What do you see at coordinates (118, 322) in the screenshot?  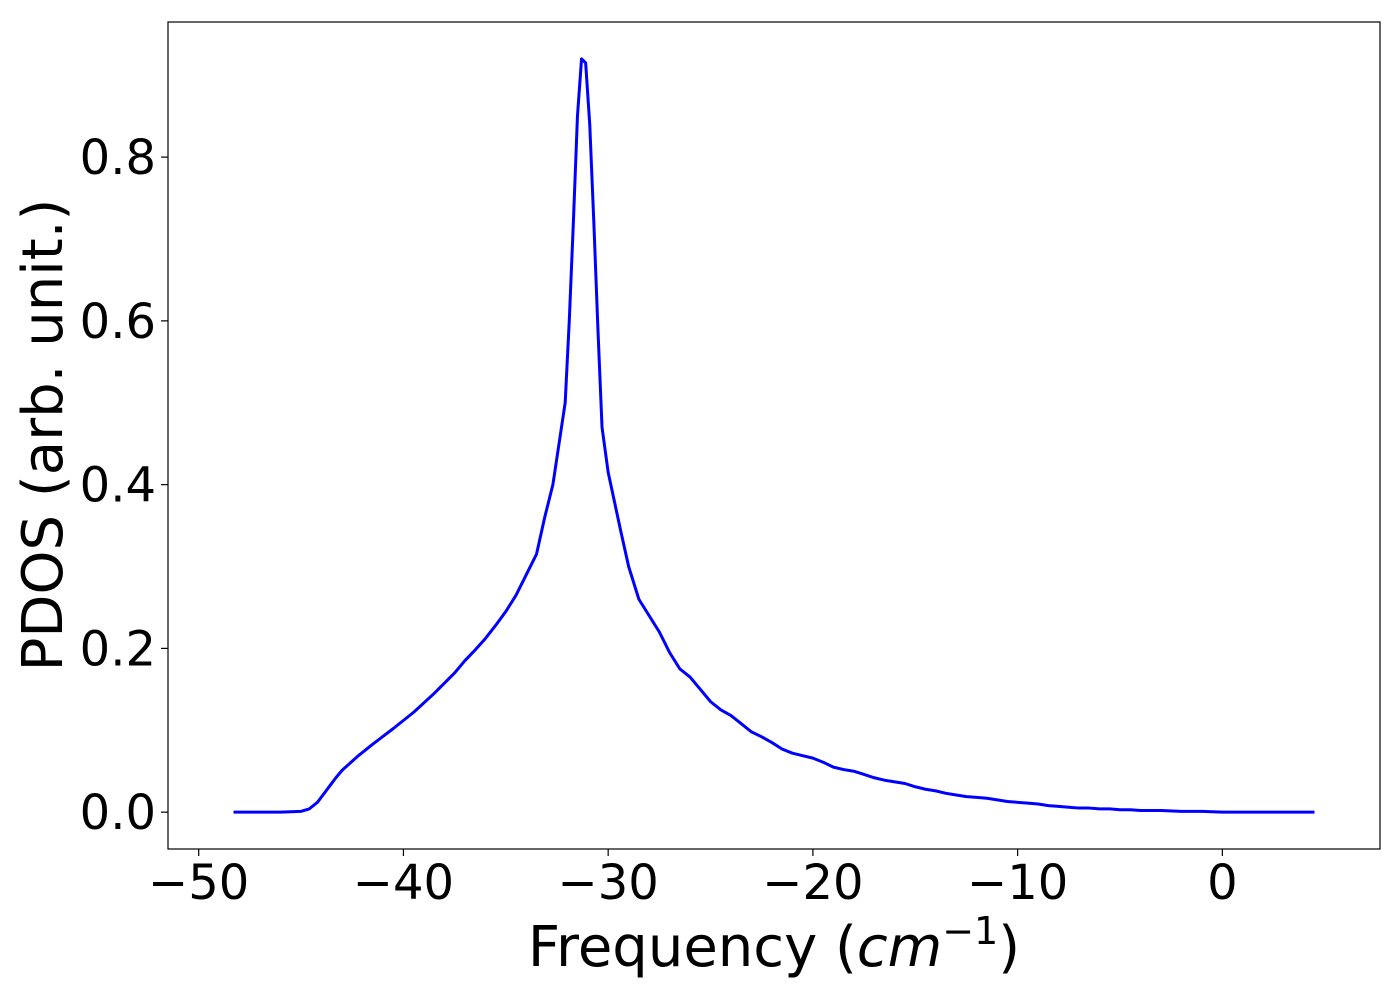 I see `y-tick-label: 0.6` at bounding box center [118, 322].